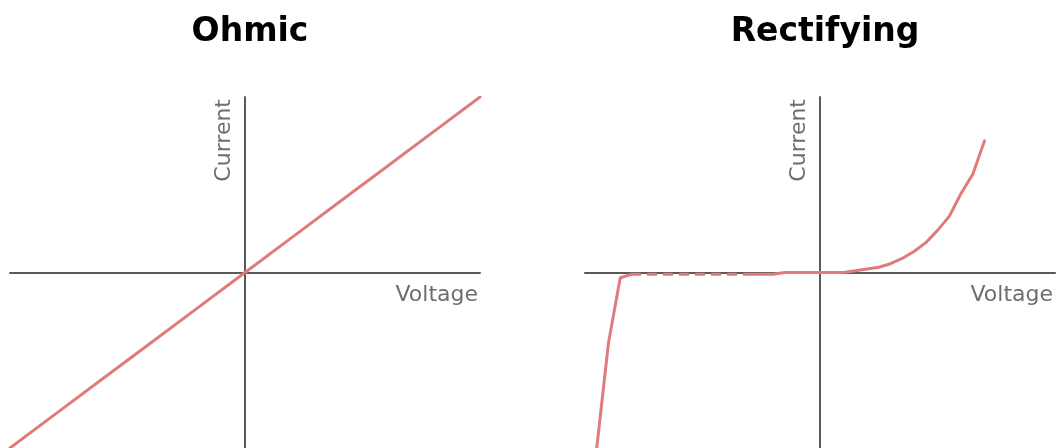  I want to click on chart-title: Rectifying, so click(825, 29).